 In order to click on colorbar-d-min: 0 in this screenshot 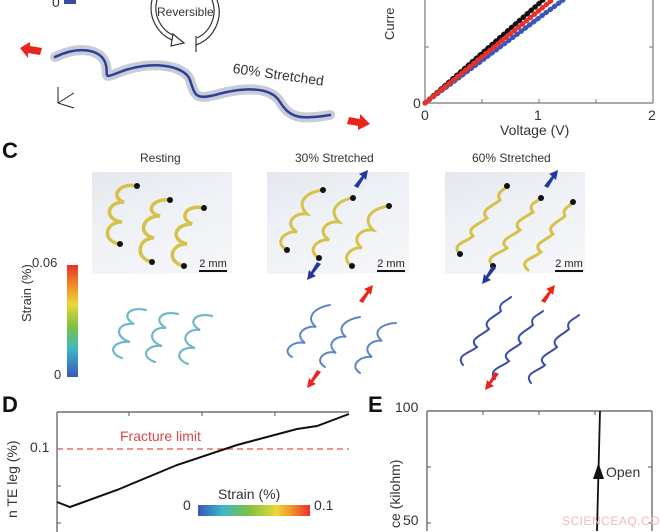, I will do `click(187, 505)`.